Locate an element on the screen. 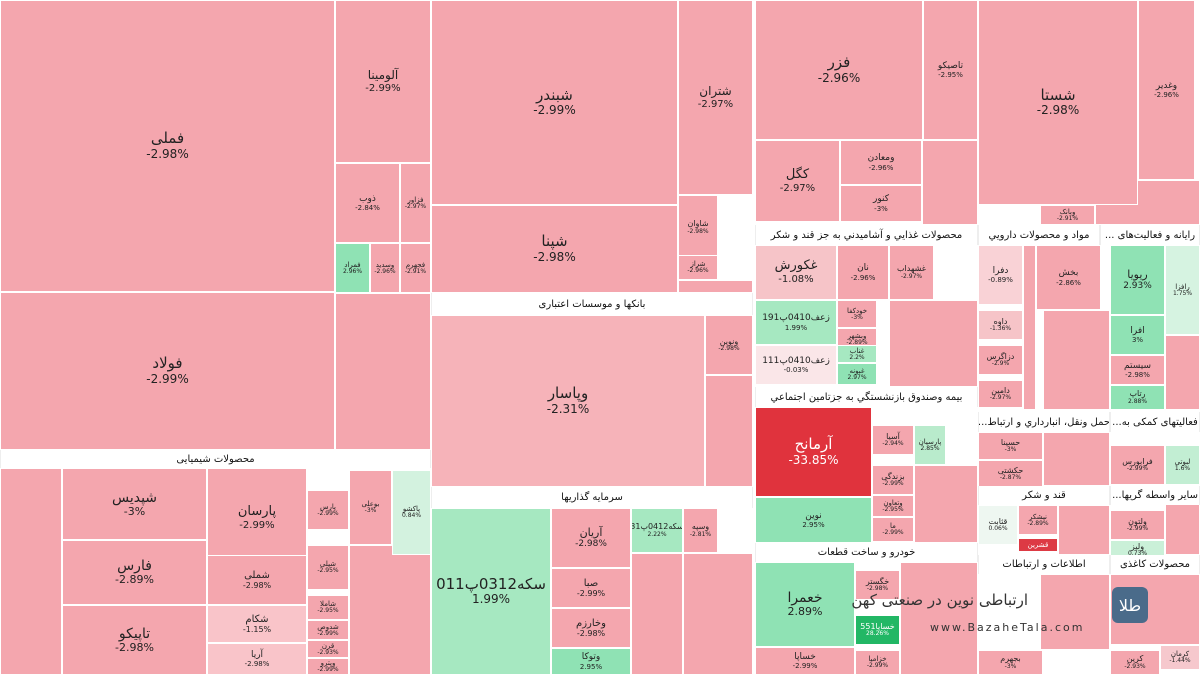 The image size is (1200, 675). tile-change: -2.98% is located at coordinates (1058, 110).